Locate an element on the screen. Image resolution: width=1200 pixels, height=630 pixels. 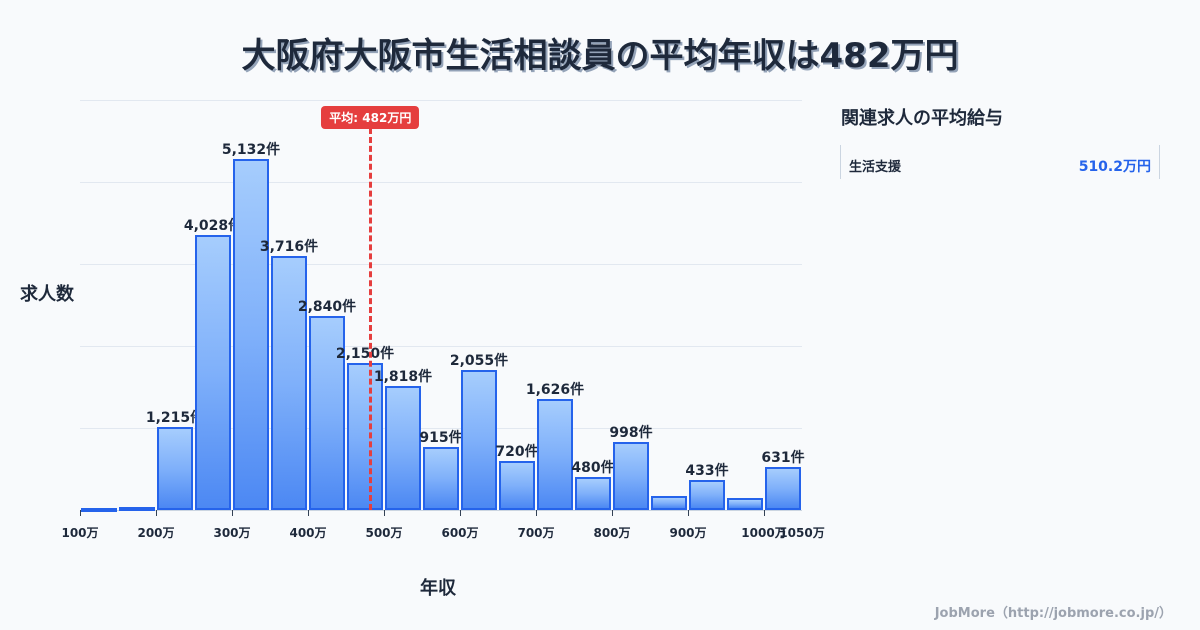
related-salary-title: 関連求人の平均給与 is located at coordinates (922, 118).